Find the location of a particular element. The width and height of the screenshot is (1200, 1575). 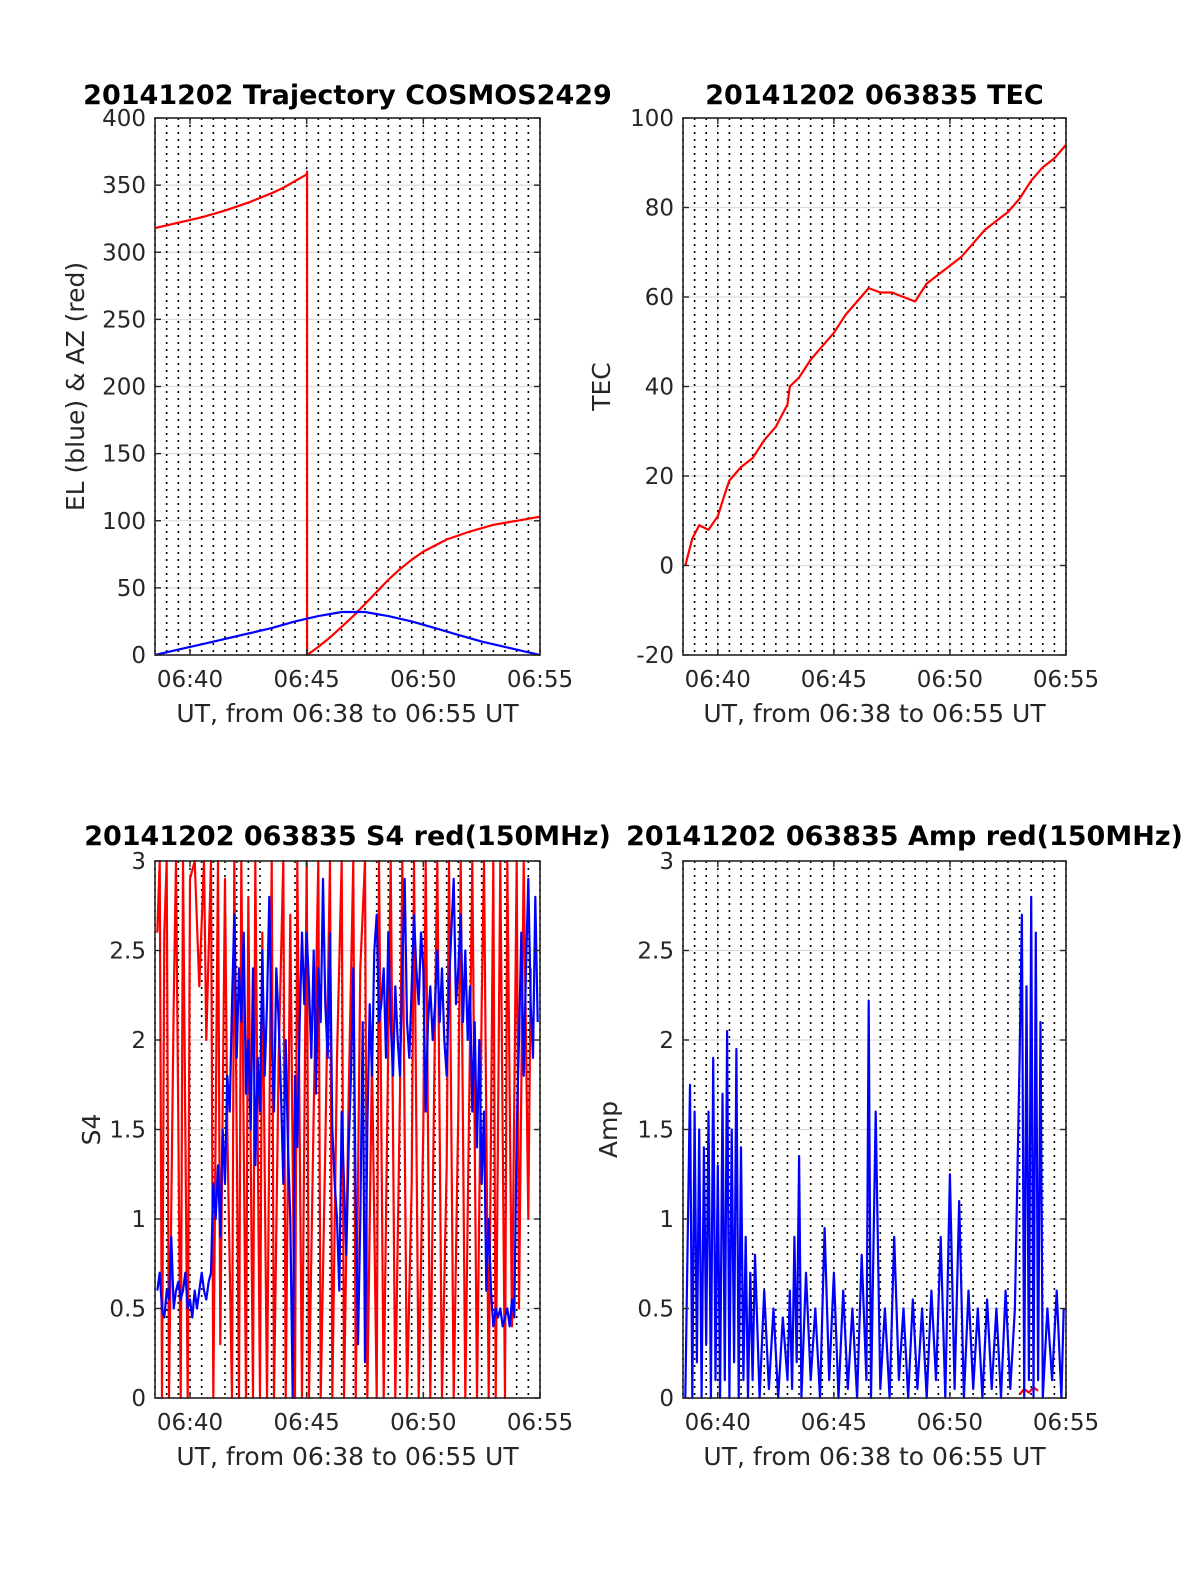

tec-title: 20141202 063835 TEC is located at coordinates (874, 95).